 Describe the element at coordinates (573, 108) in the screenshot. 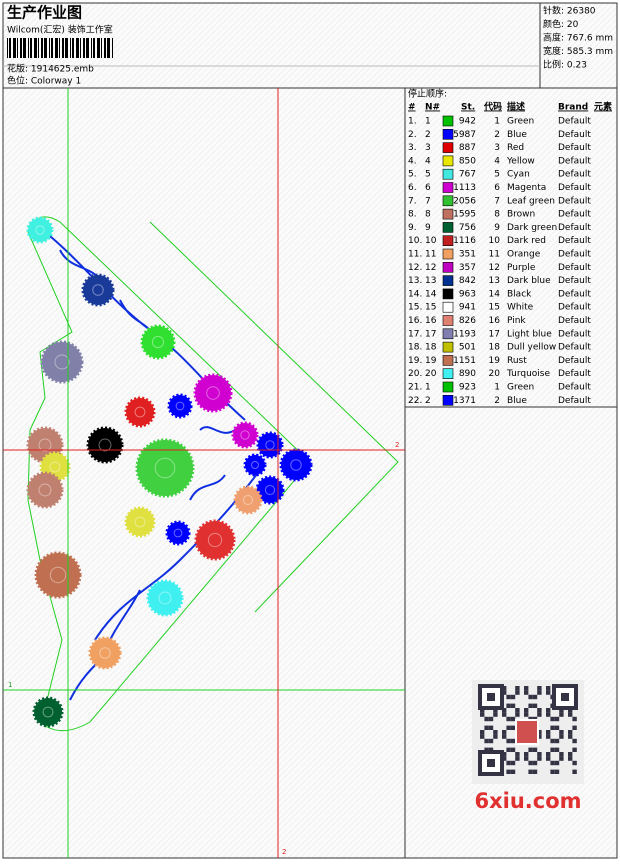

I see `column-header: Brand` at that location.